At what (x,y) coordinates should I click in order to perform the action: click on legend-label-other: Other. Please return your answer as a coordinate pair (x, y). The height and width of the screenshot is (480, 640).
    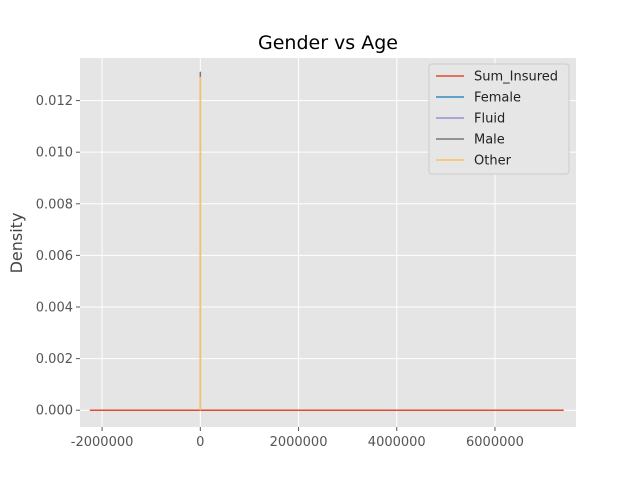
    Looking at the image, I should click on (493, 161).